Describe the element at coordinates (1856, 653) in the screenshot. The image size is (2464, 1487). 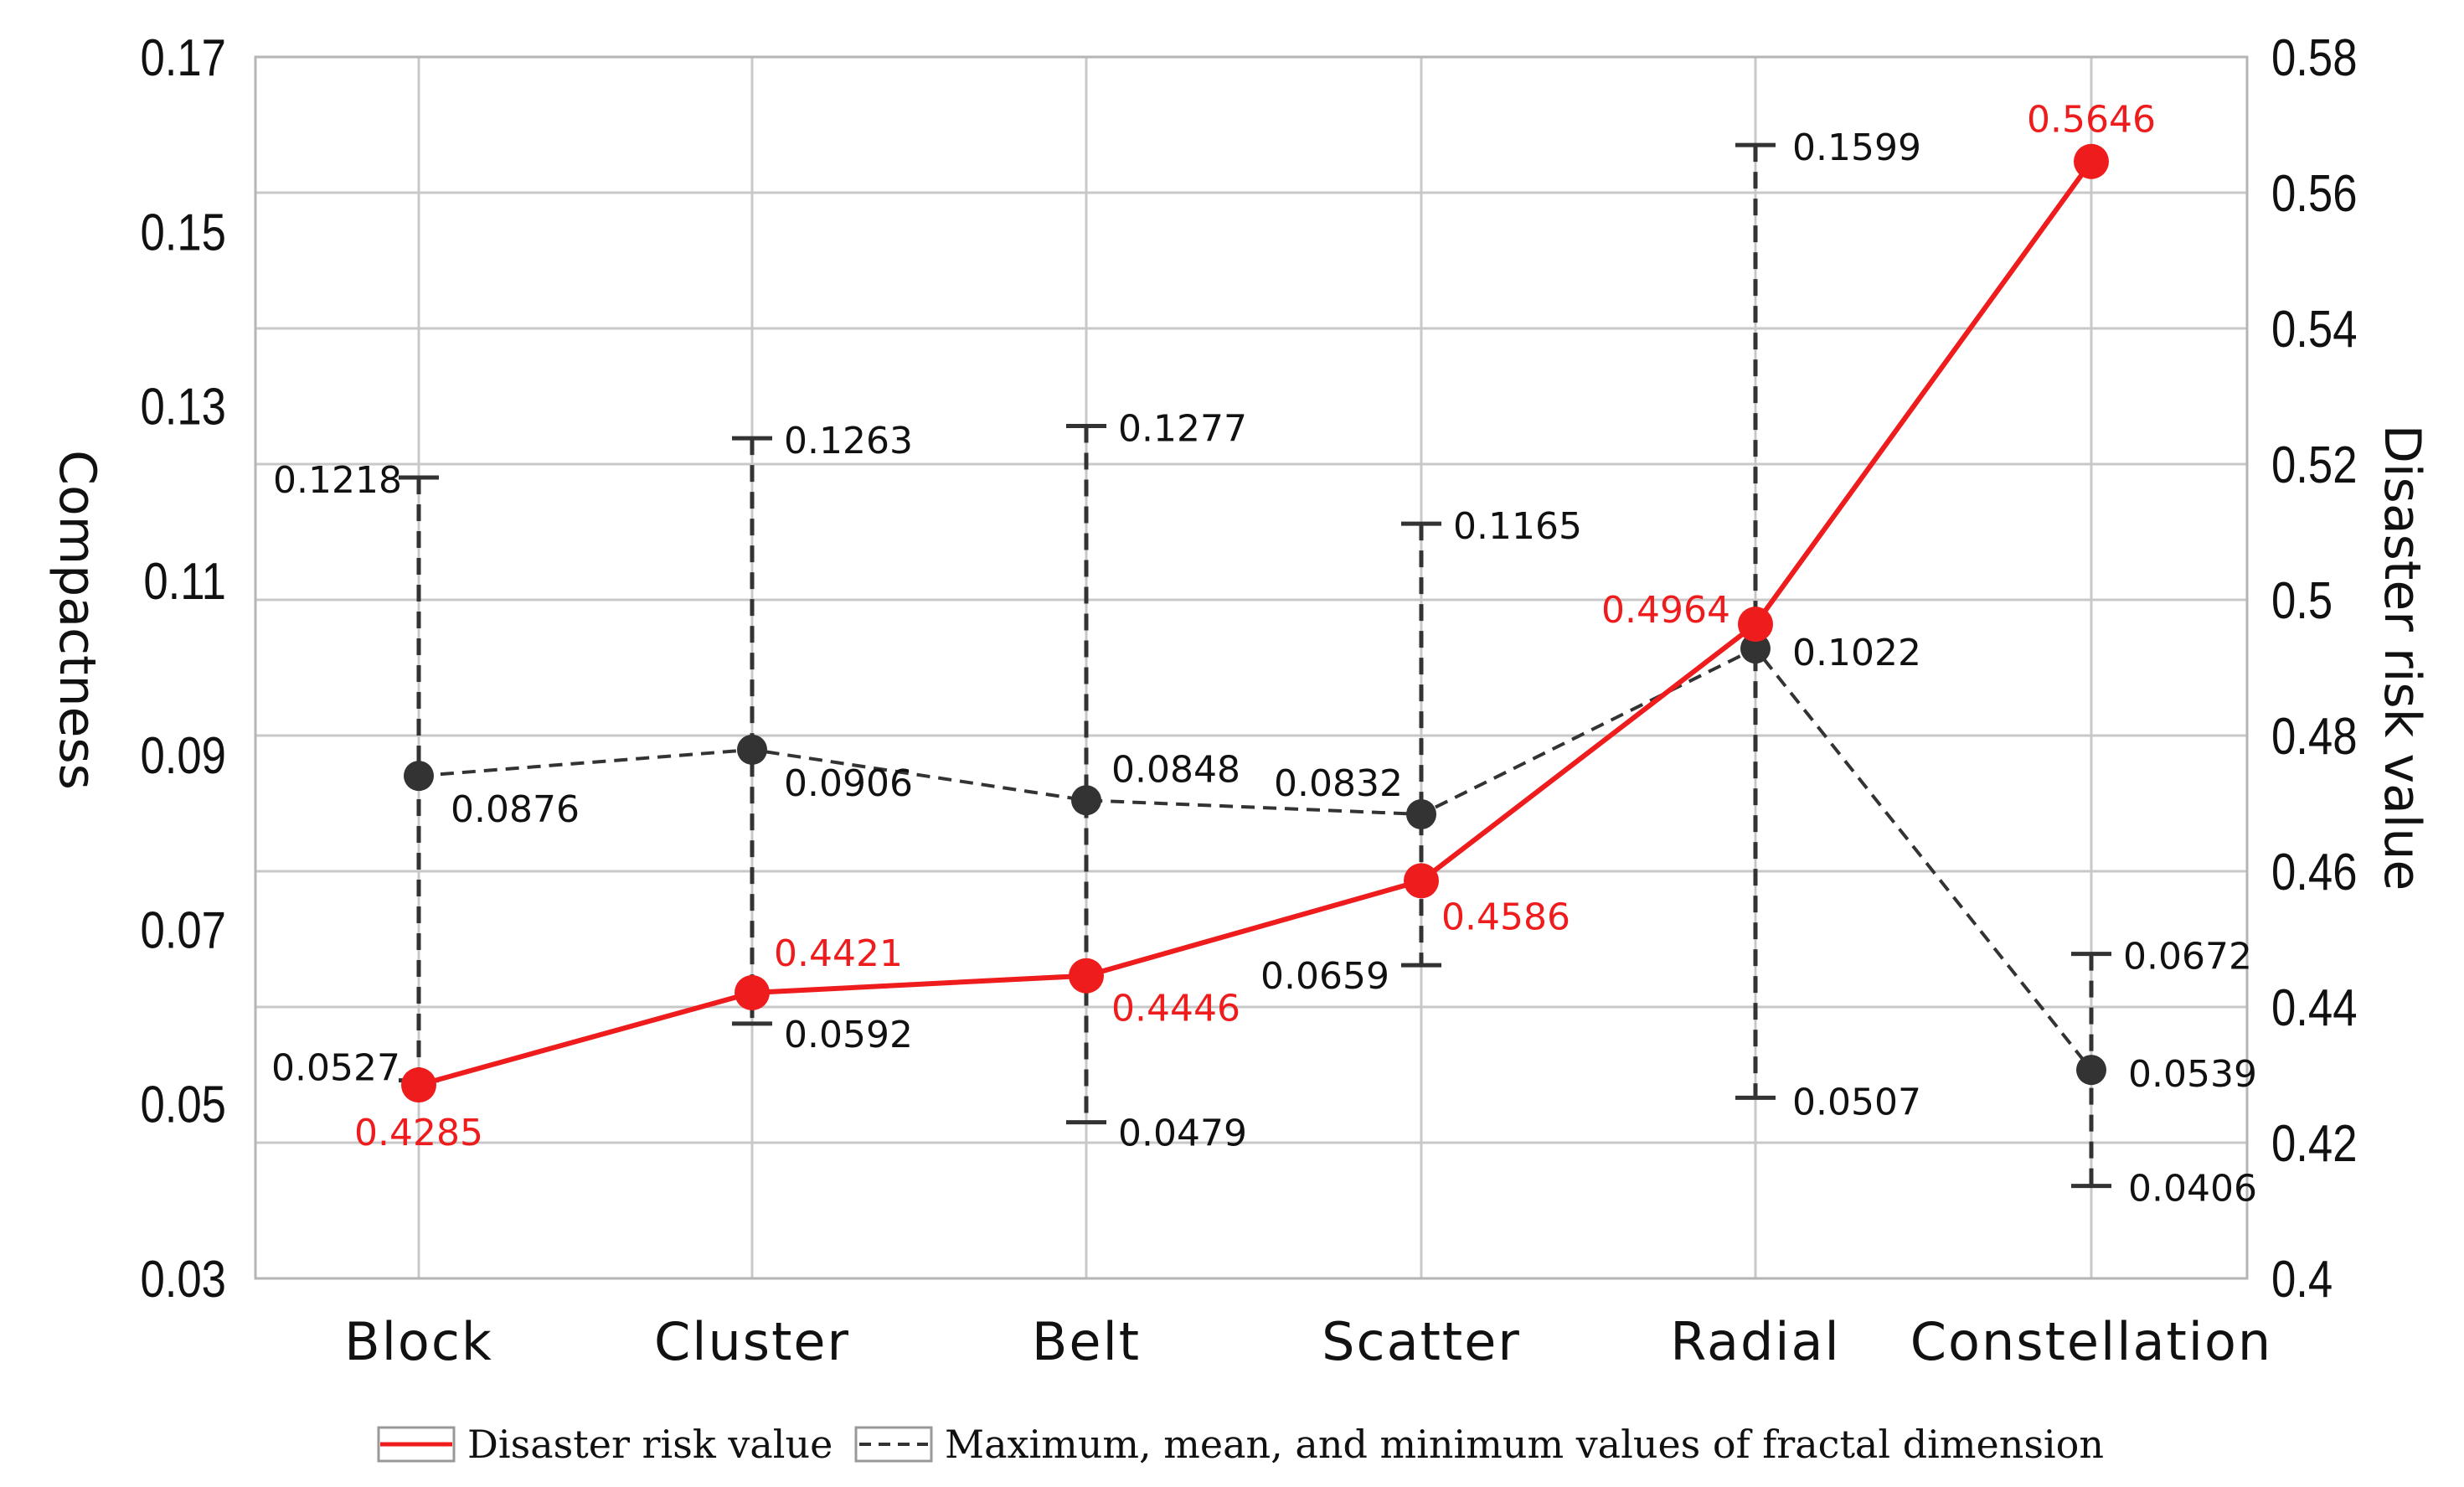
I see `mean-label: 0.1022` at that location.